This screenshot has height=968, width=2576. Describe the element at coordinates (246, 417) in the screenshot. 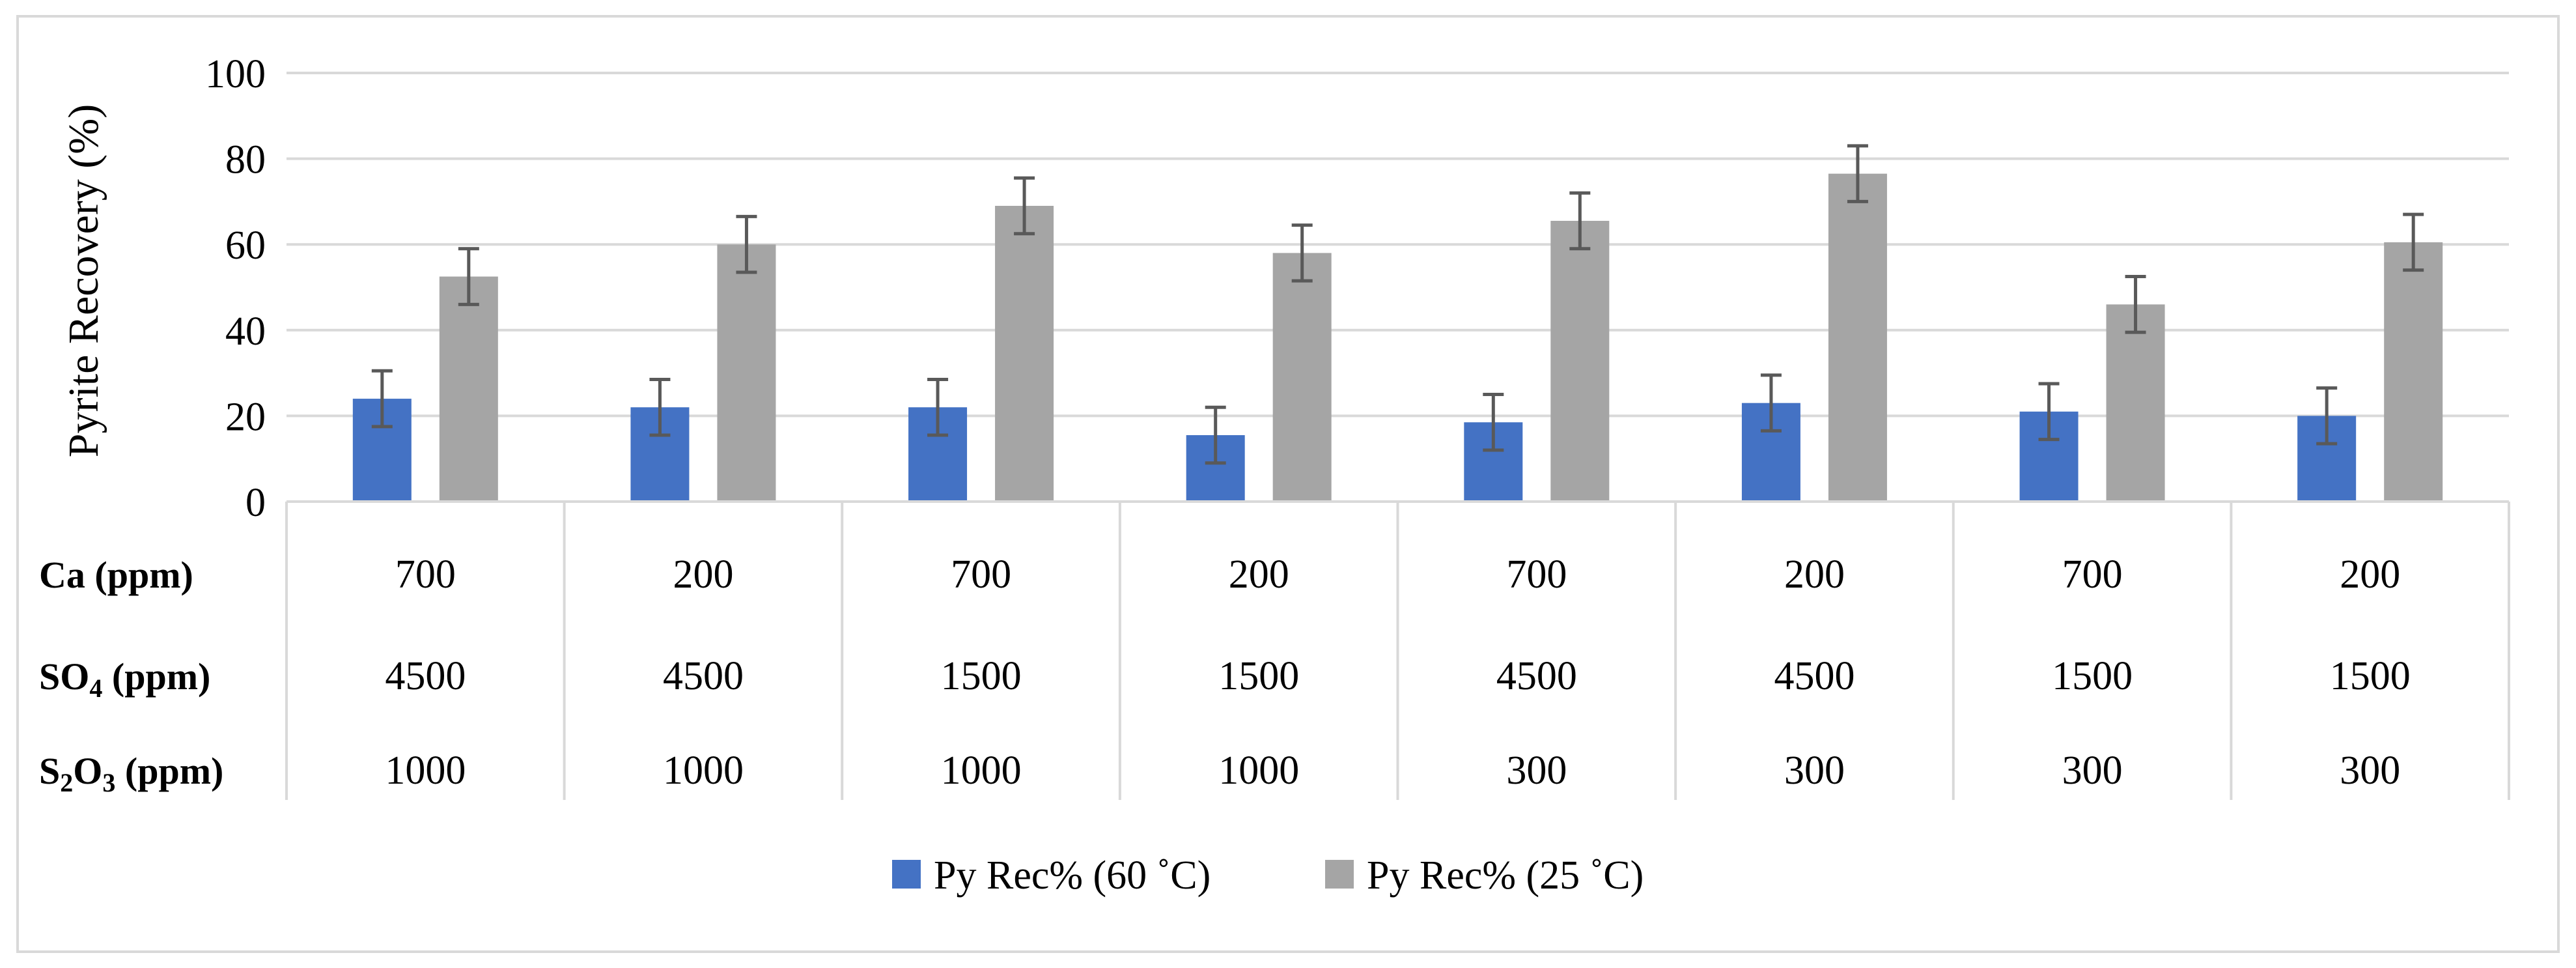

I see `y-tick-label: 20` at that location.